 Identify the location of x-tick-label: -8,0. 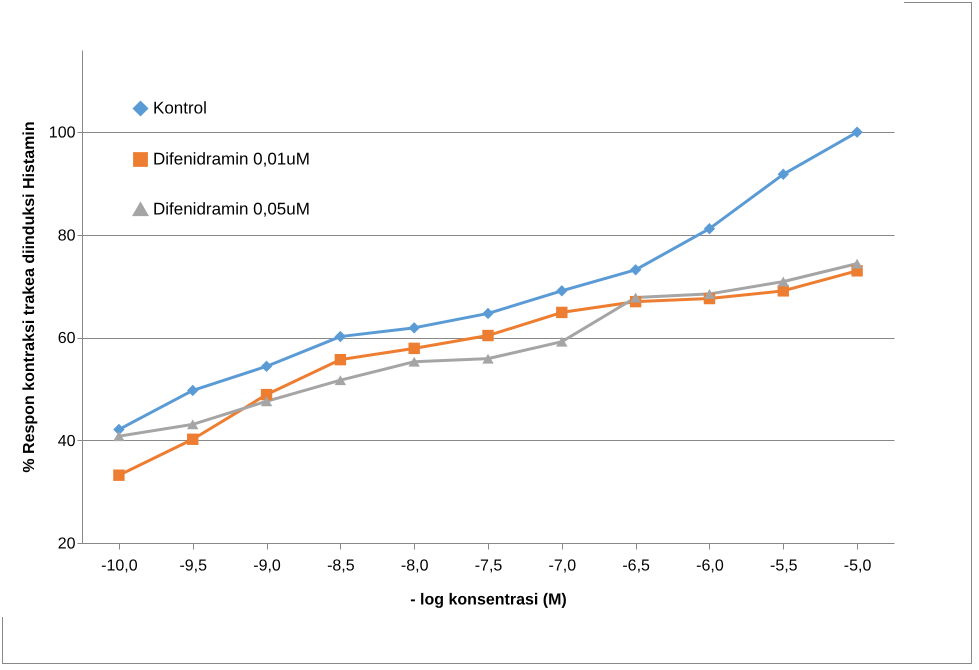
(414, 566).